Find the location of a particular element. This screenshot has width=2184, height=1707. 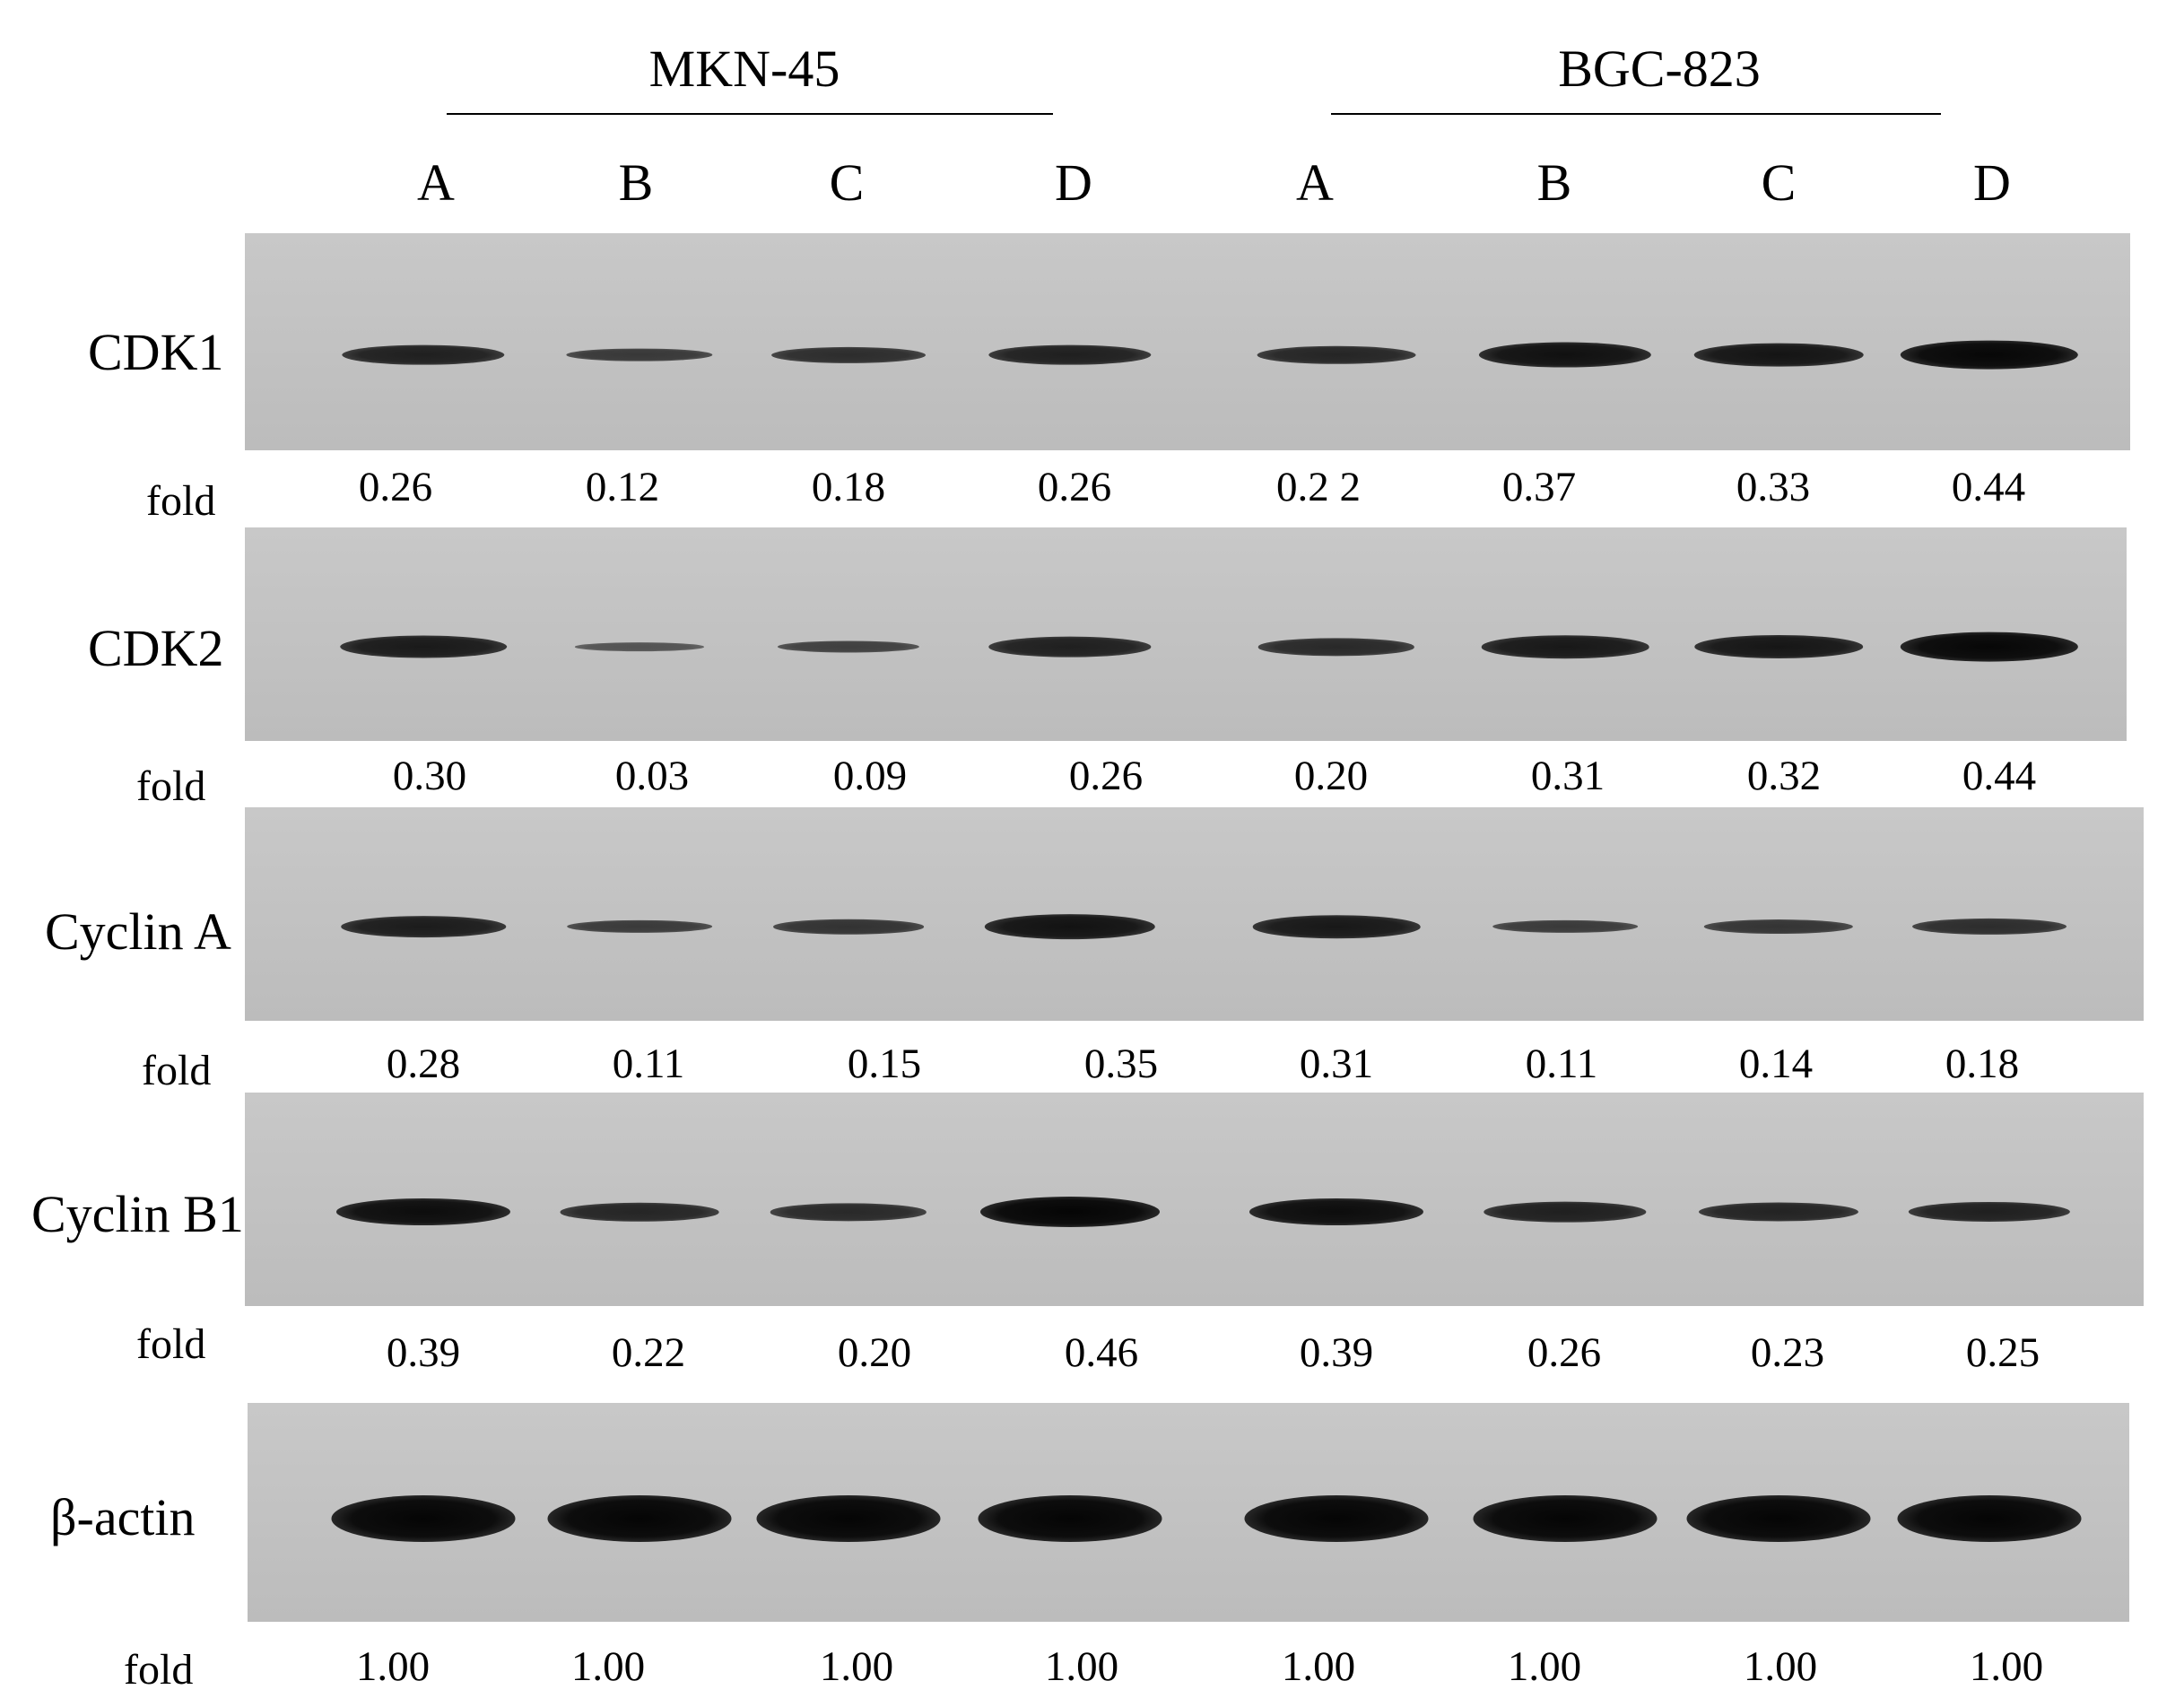

protein-label-cyclin-a: Cyclin A is located at coordinates (138, 932).